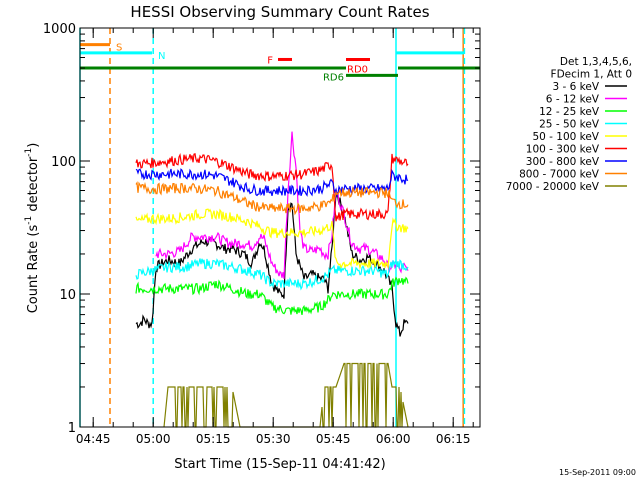 The image size is (640, 480). What do you see at coordinates (63, 162) in the screenshot?
I see `y-tick-label: 100` at bounding box center [63, 162].